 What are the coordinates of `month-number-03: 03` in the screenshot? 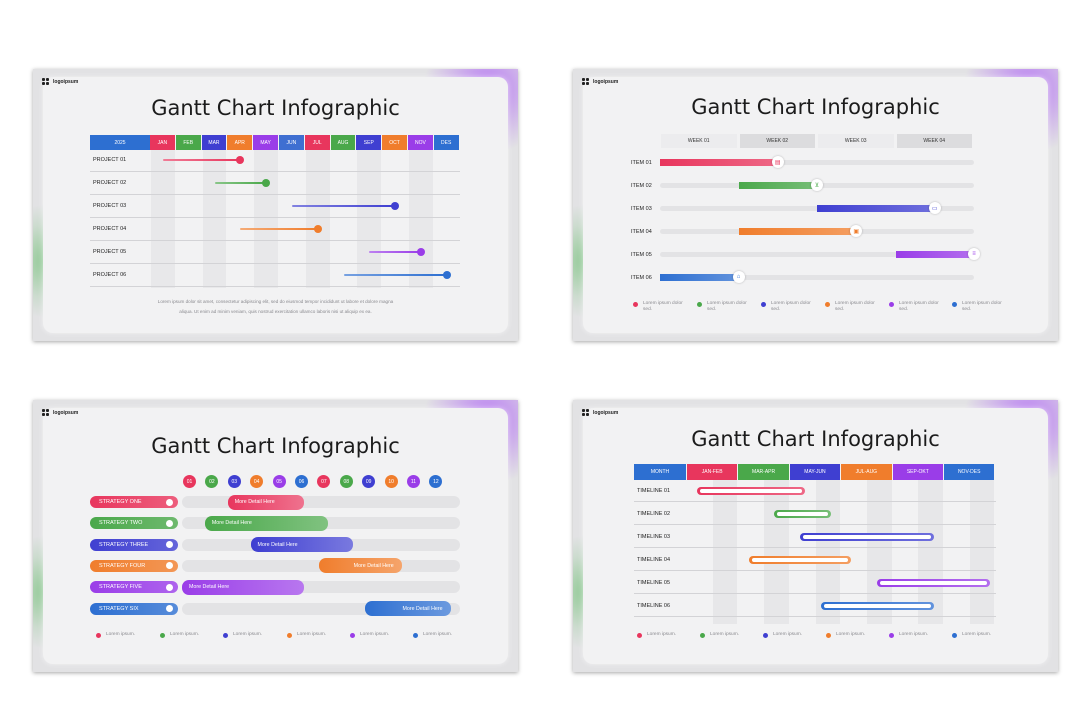 It's located at (234, 481).